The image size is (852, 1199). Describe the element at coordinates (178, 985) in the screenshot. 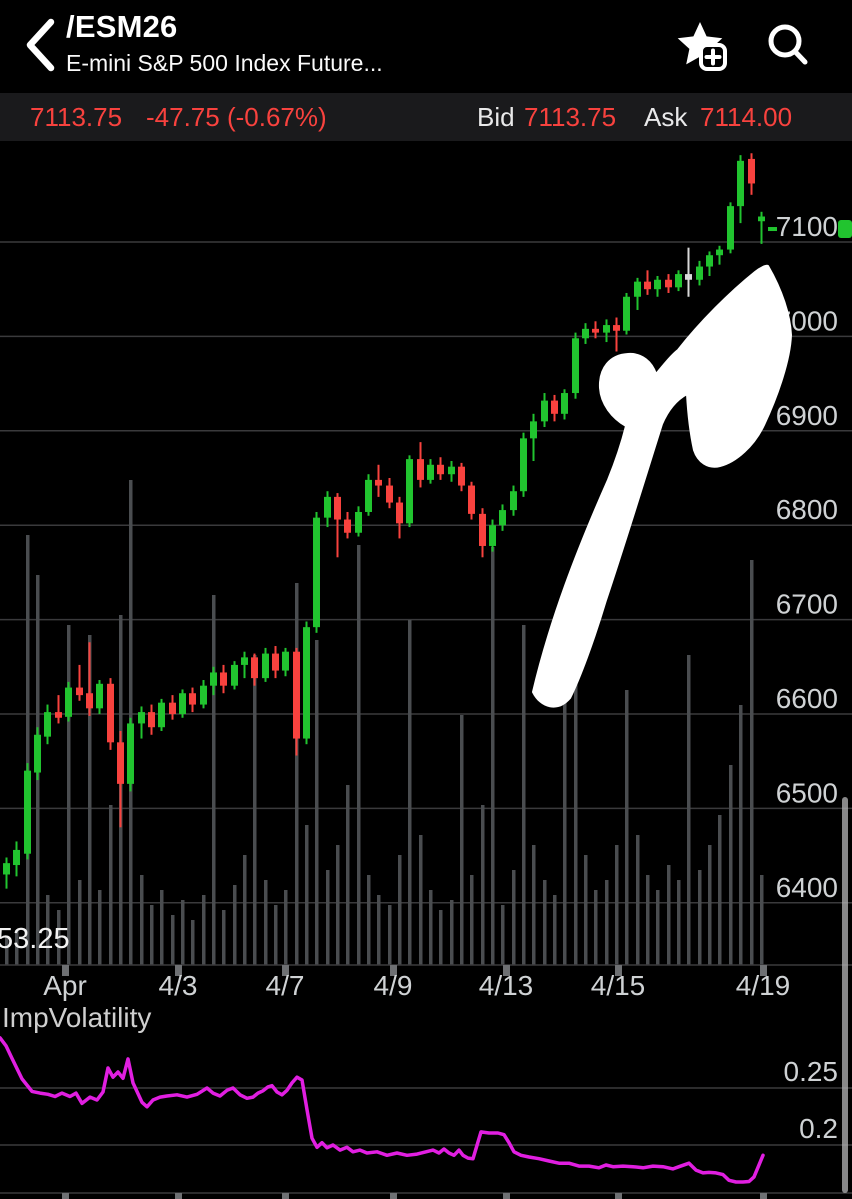

I see `x-axis-label: 4/3` at that location.